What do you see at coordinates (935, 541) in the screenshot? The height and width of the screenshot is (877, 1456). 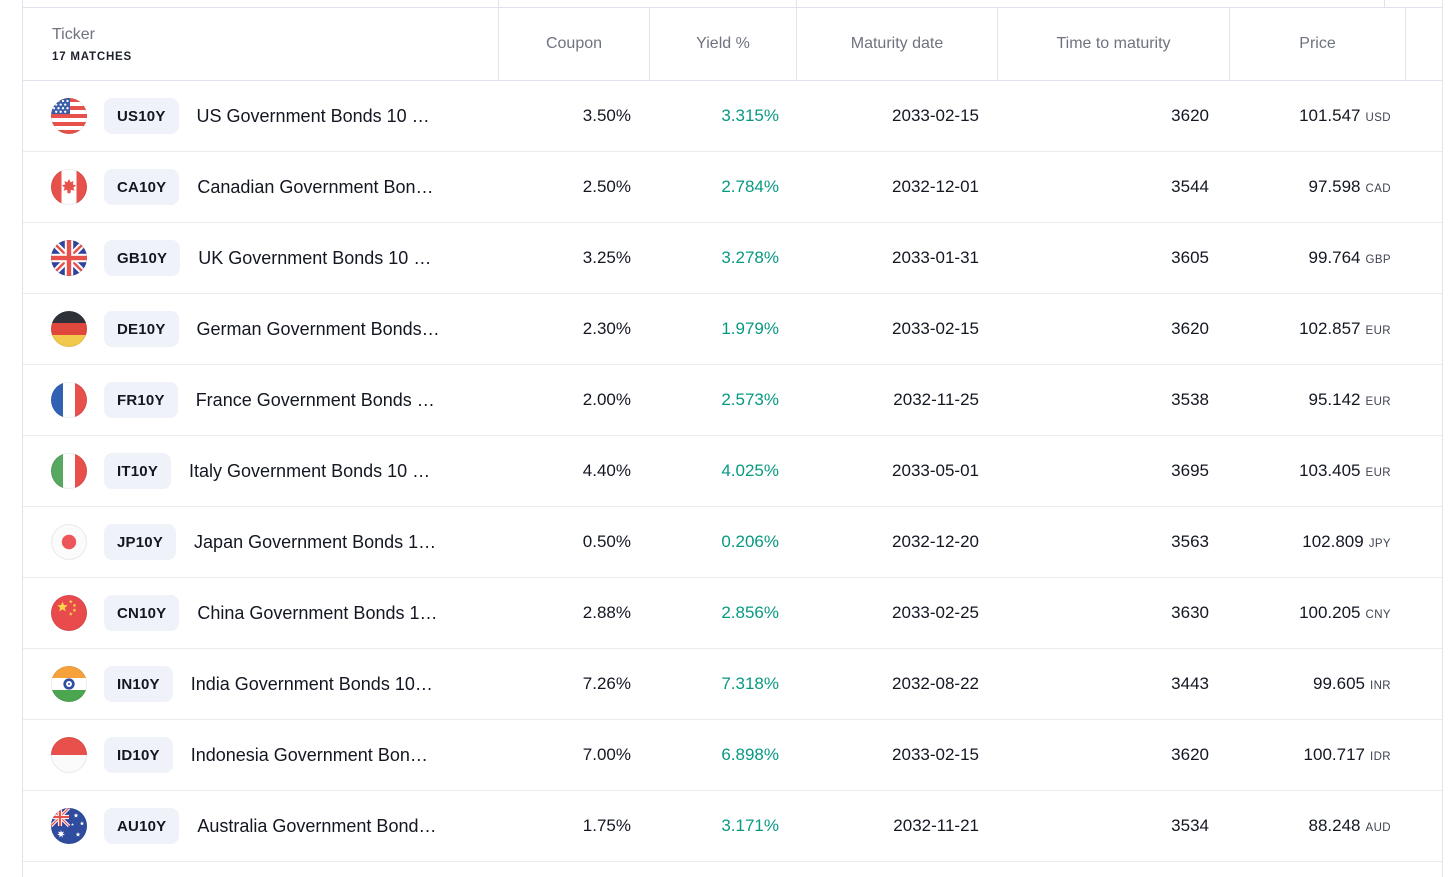 I see `maturity-date-cell: 2032-12-20` at bounding box center [935, 541].